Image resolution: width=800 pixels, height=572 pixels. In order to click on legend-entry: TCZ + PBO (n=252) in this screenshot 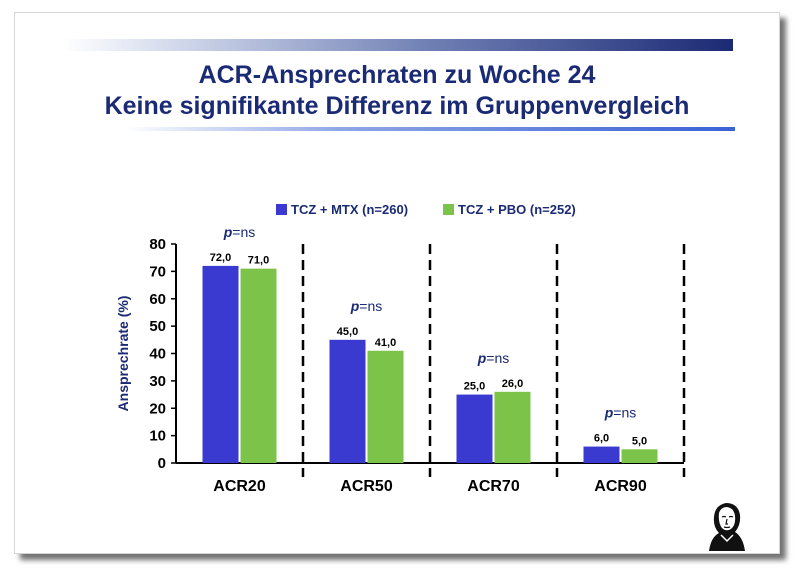, I will do `click(517, 209)`.